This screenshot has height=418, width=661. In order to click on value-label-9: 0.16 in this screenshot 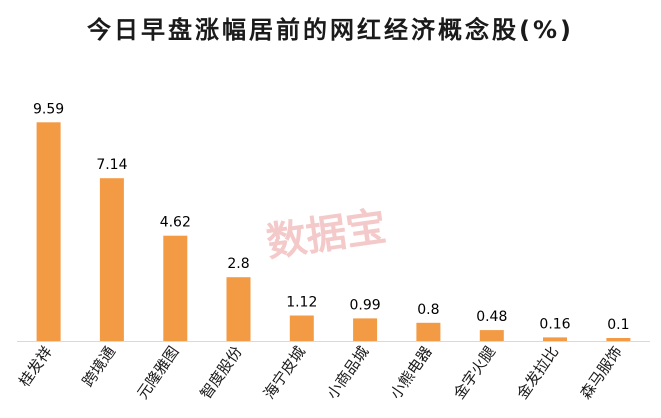, I will do `click(554, 324)`.